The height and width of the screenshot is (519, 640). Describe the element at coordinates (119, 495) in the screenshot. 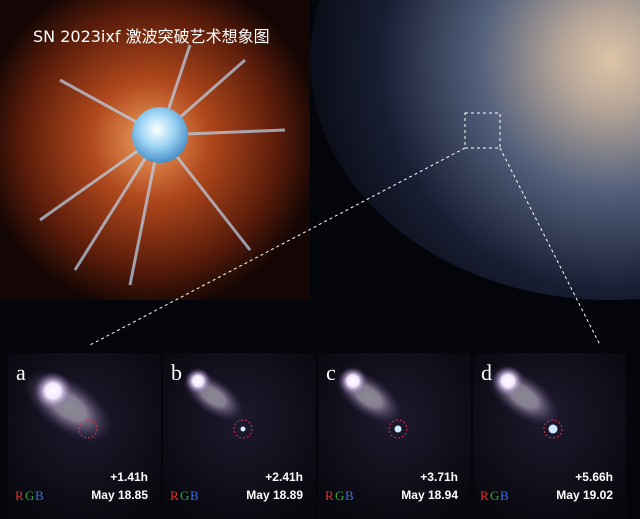

I see `date: May 18.85` at that location.